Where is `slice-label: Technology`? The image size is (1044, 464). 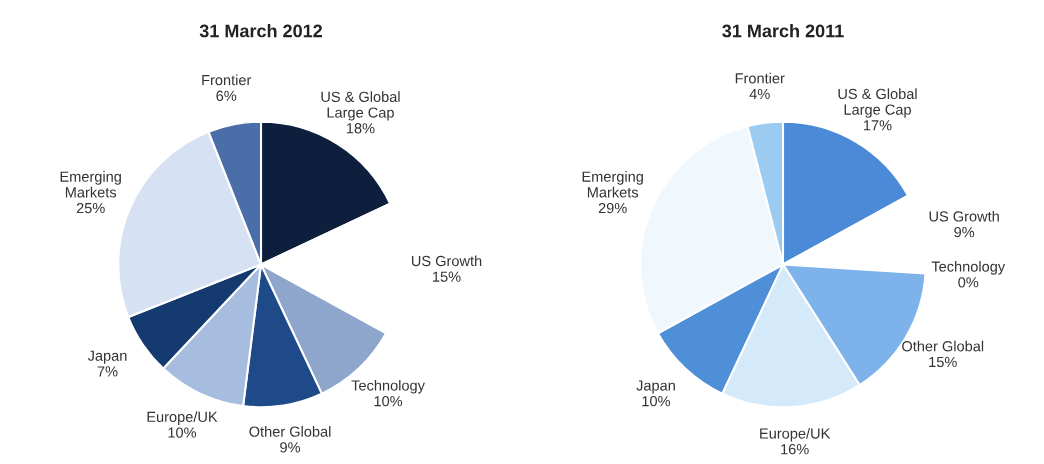 slice-label: Technology is located at coordinates (388, 386).